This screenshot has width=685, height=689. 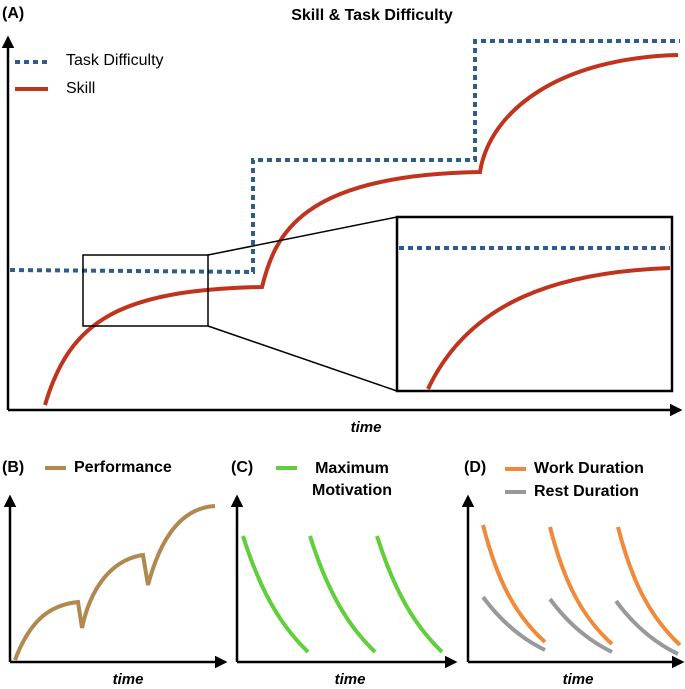 What do you see at coordinates (548, 328) in the screenshot?
I see `skill-zoom` at bounding box center [548, 328].